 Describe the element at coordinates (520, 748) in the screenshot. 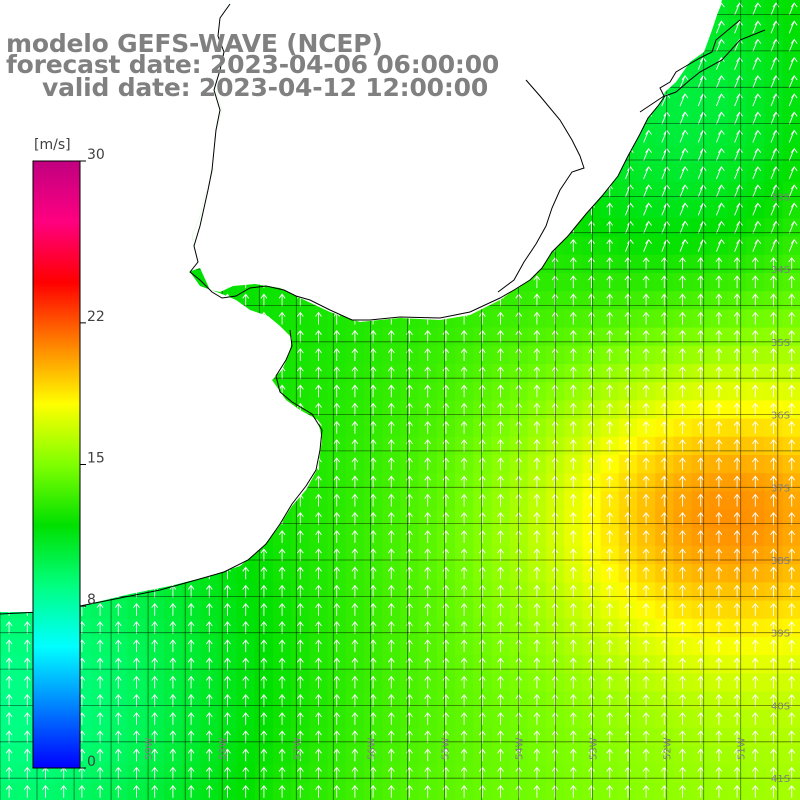

I see `longitude-label: 54W` at that location.